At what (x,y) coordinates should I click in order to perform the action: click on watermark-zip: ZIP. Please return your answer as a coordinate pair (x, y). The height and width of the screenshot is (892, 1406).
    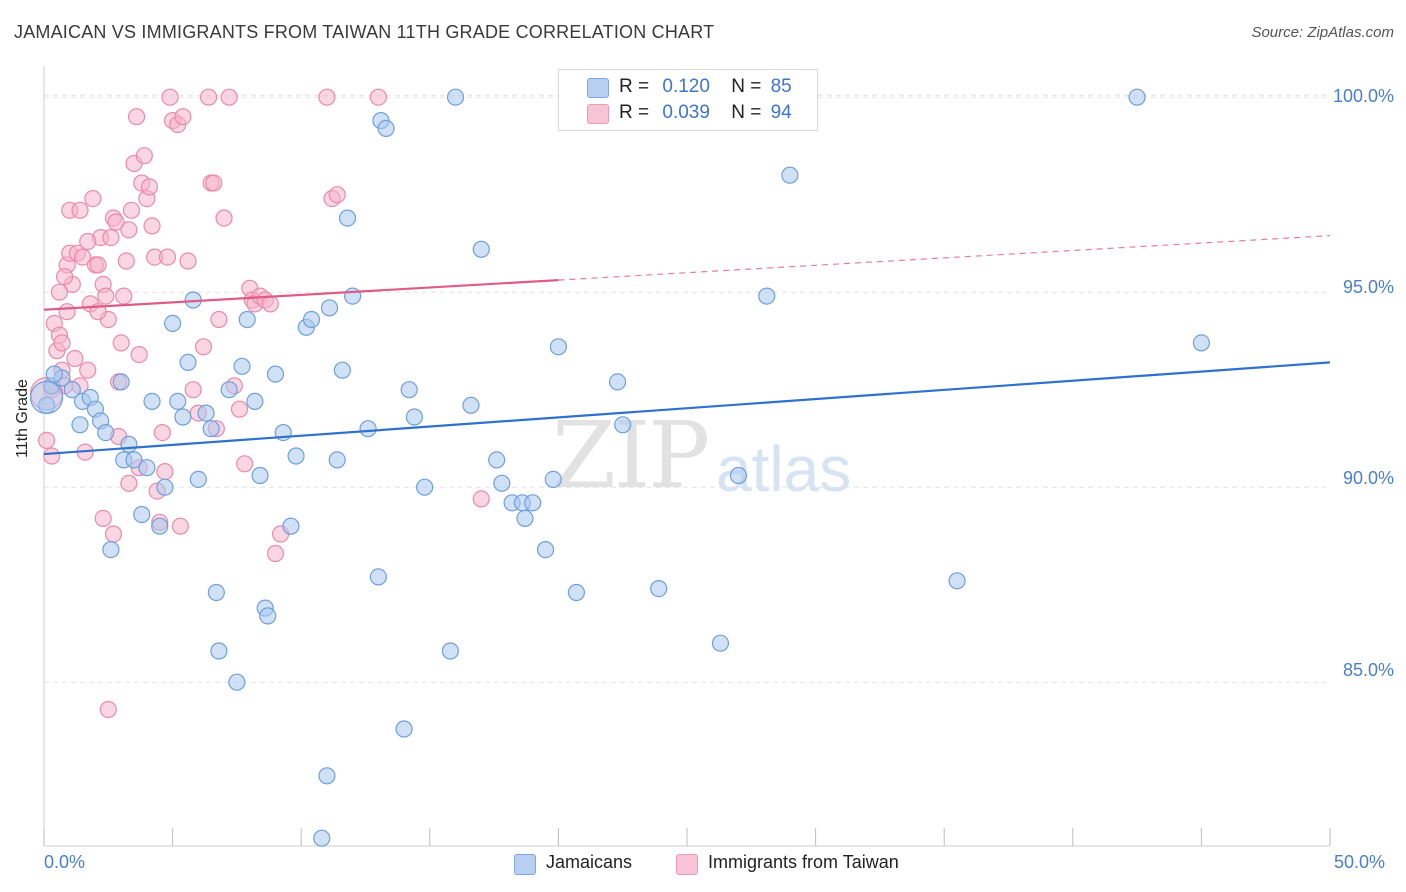
    Looking at the image, I should click on (631, 455).